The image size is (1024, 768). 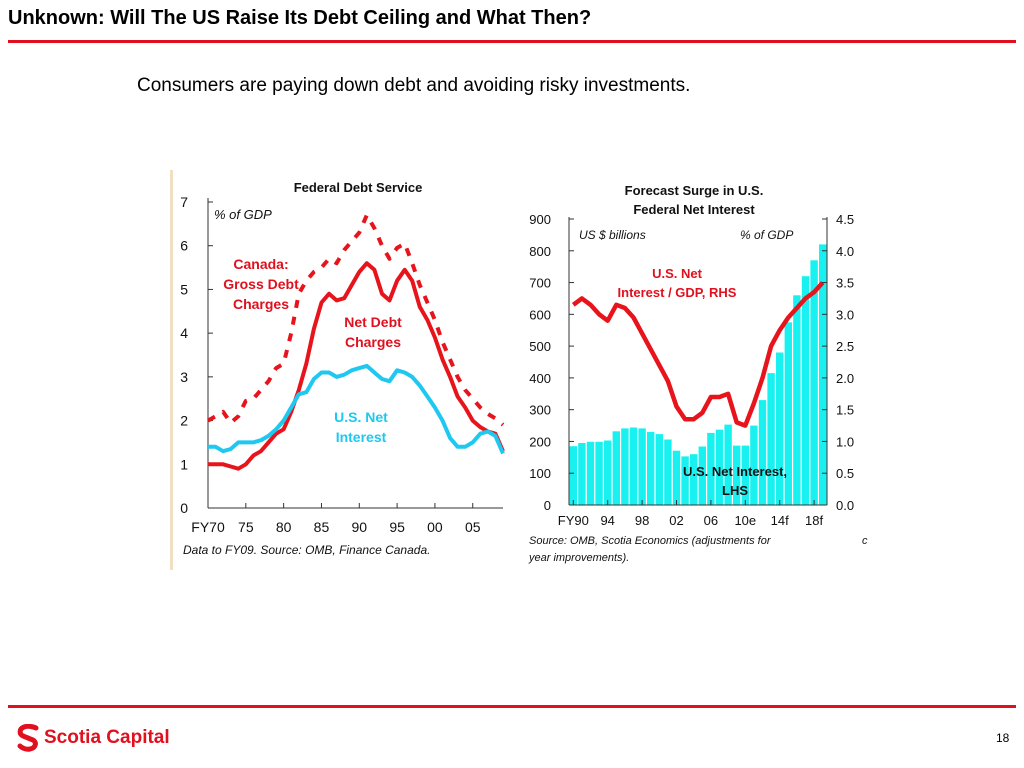 I want to click on x-tick-label: 18f, so click(x=814, y=520).